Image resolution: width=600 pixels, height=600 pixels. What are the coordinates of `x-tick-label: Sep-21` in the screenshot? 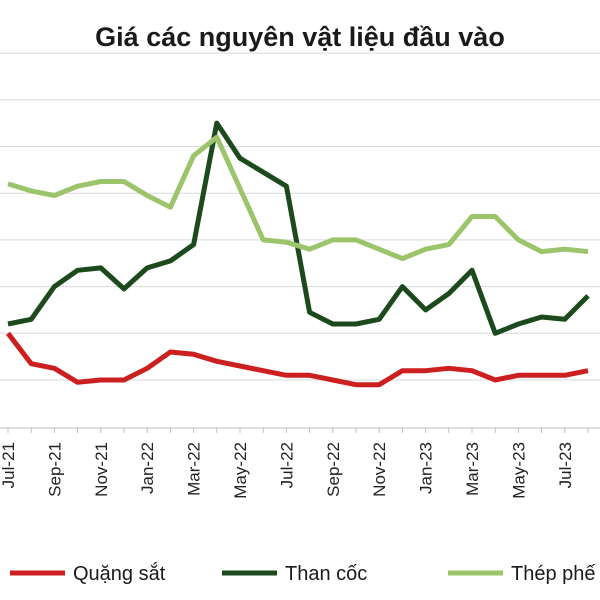 It's located at (54, 469).